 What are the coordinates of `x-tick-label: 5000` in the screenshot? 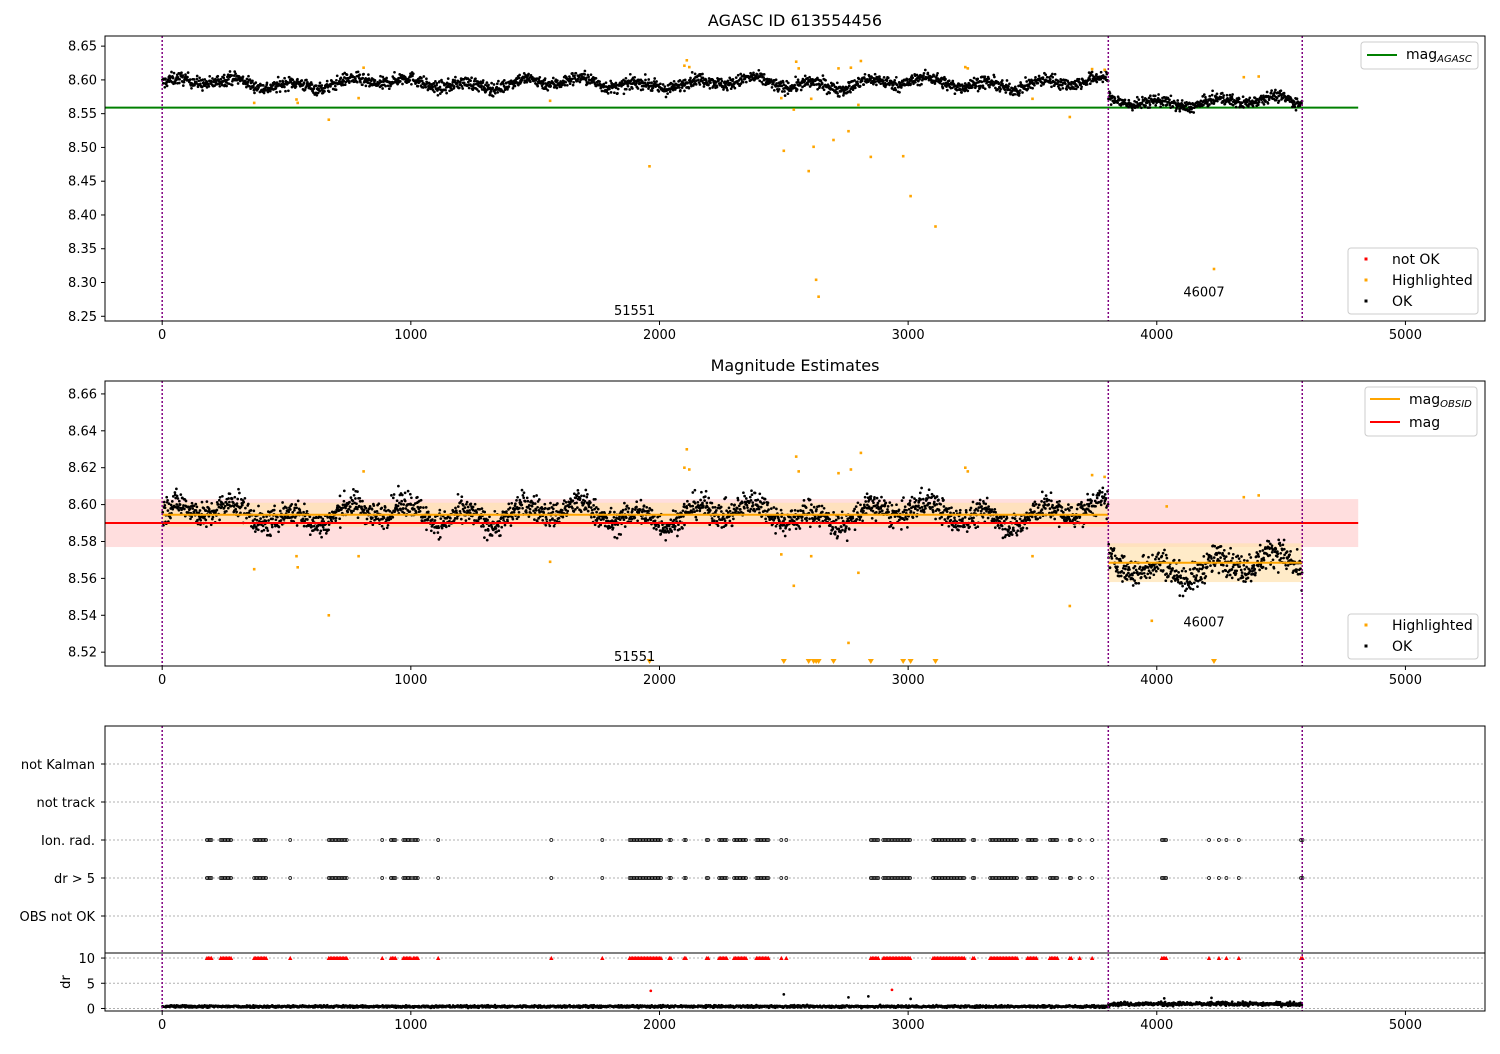 It's located at (1405, 335).